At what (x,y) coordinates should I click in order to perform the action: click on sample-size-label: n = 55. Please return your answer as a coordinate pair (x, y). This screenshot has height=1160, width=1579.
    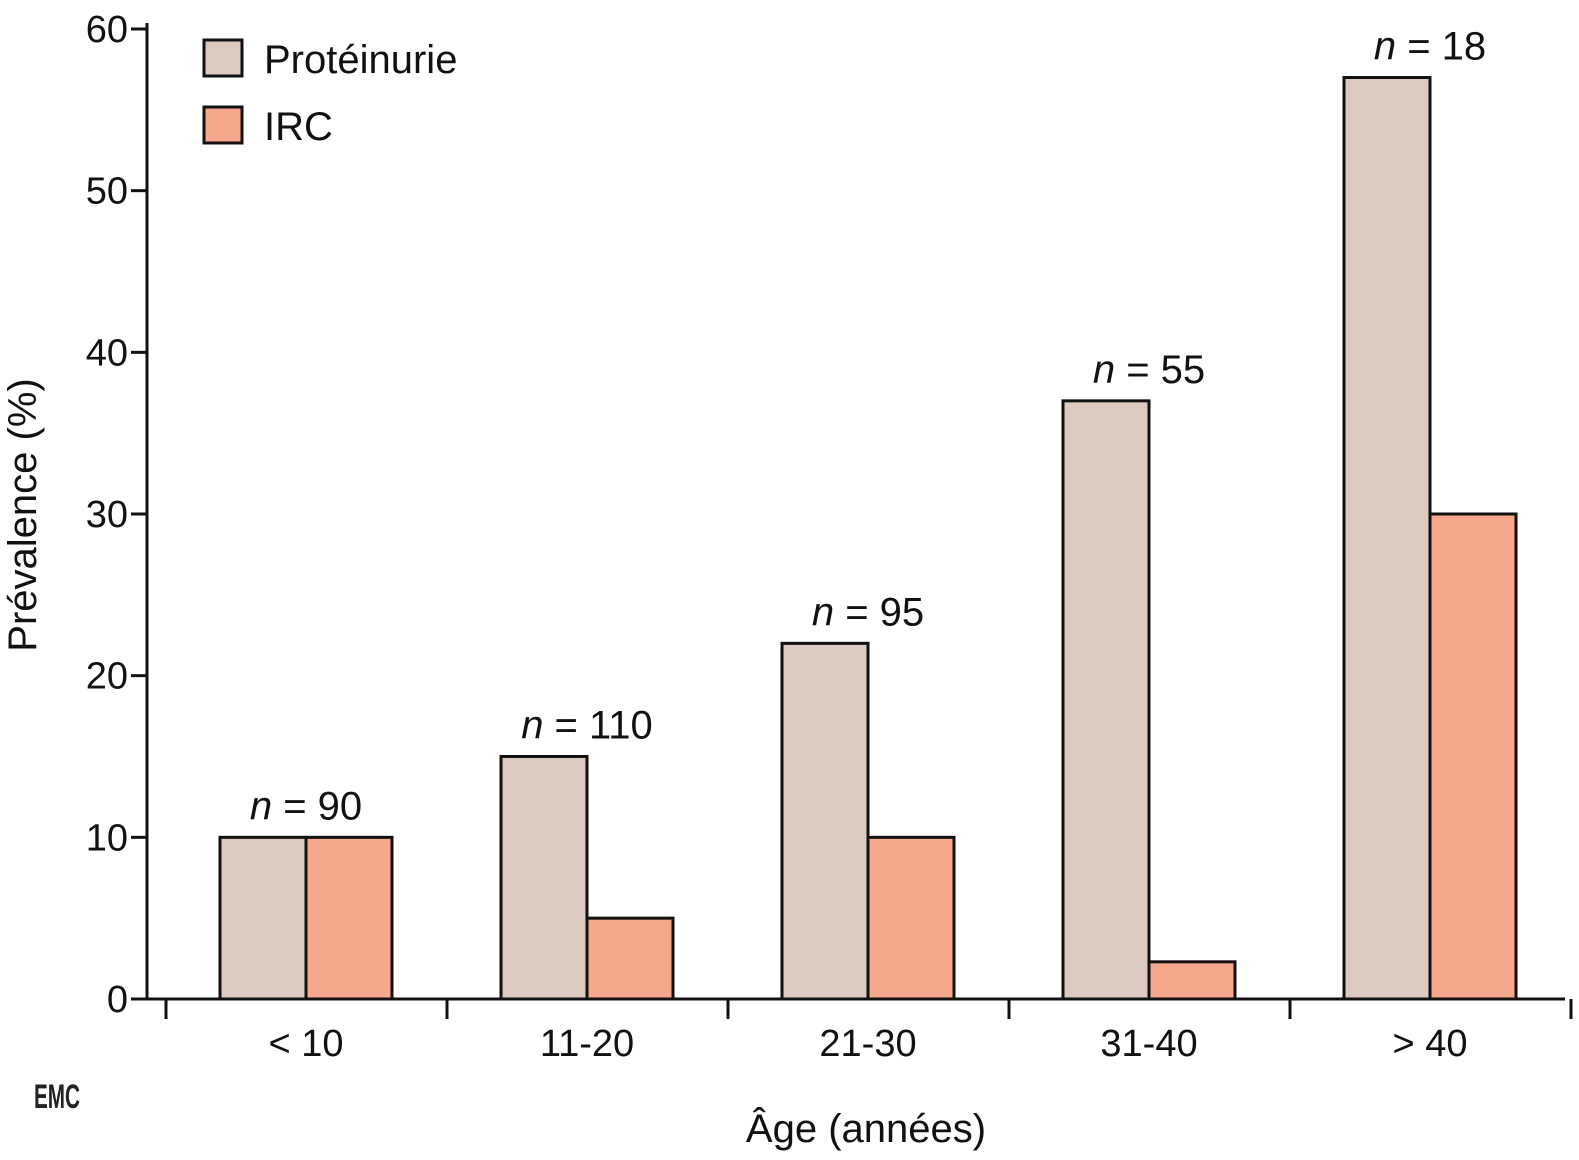
    Looking at the image, I should click on (1149, 370).